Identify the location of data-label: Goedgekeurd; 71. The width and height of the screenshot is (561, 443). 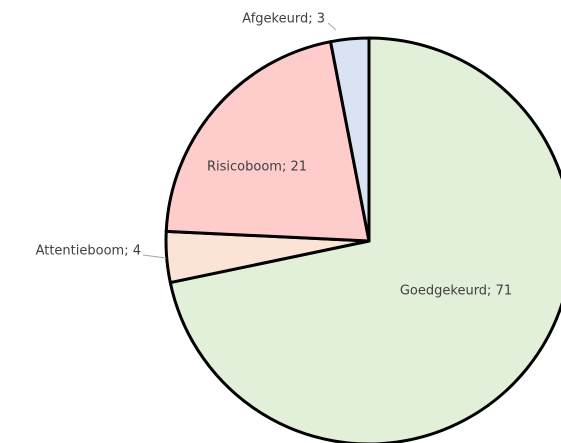
(456, 291).